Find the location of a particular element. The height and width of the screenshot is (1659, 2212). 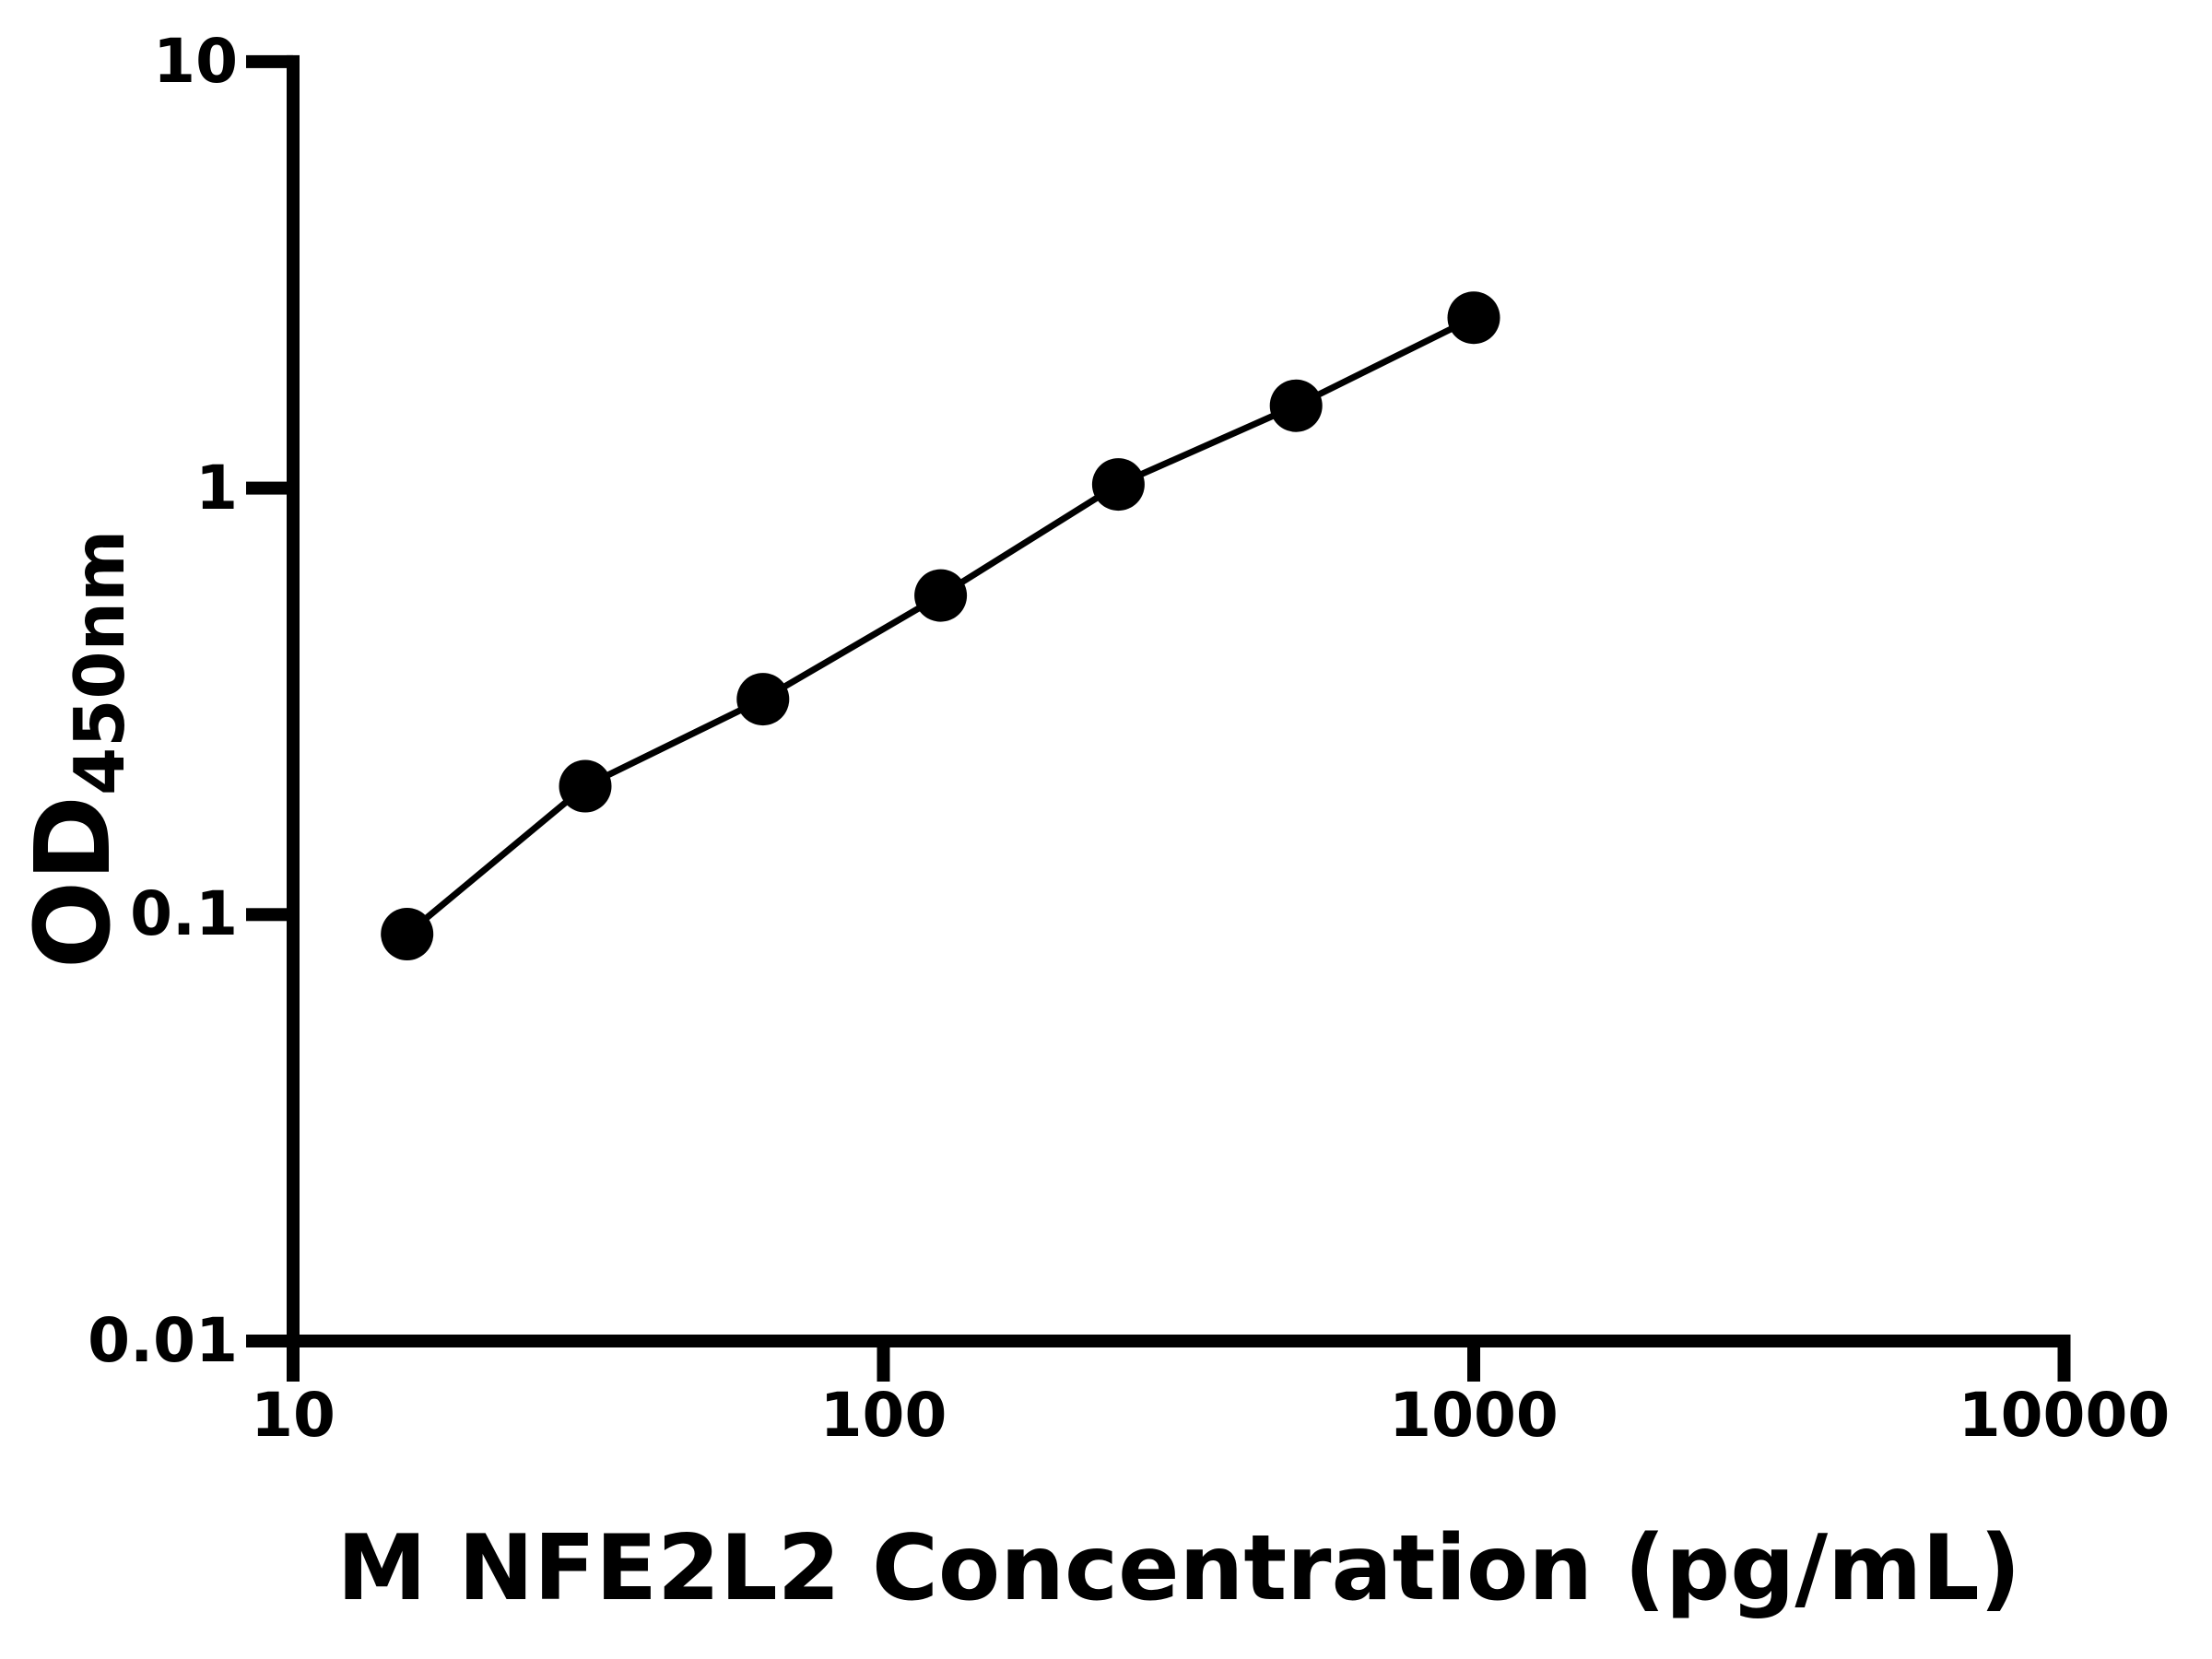

y-axis-title-subscript: 450nm is located at coordinates (99, 662).